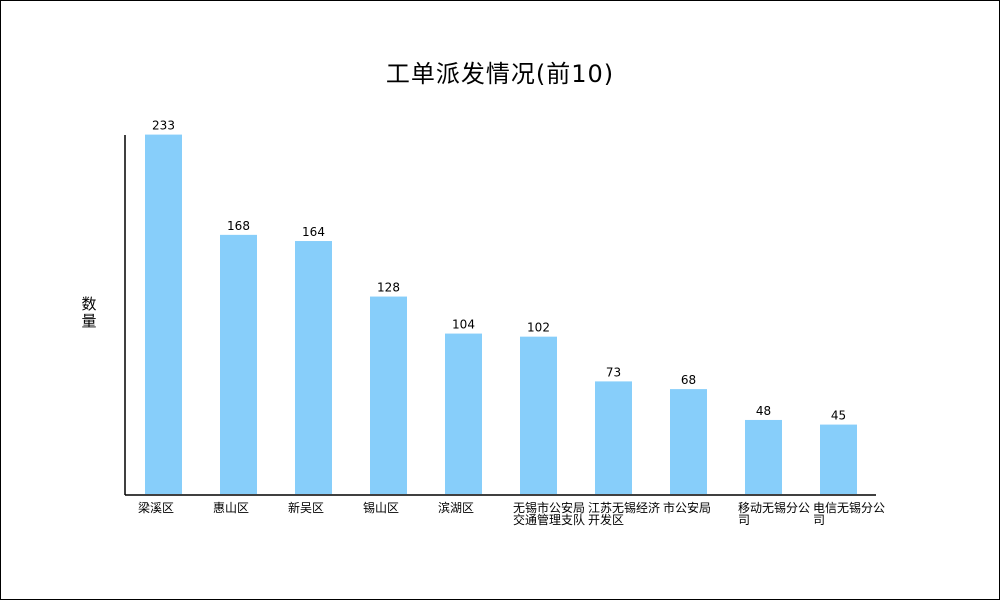  I want to click on bar-value-label: 128, so click(388, 288).